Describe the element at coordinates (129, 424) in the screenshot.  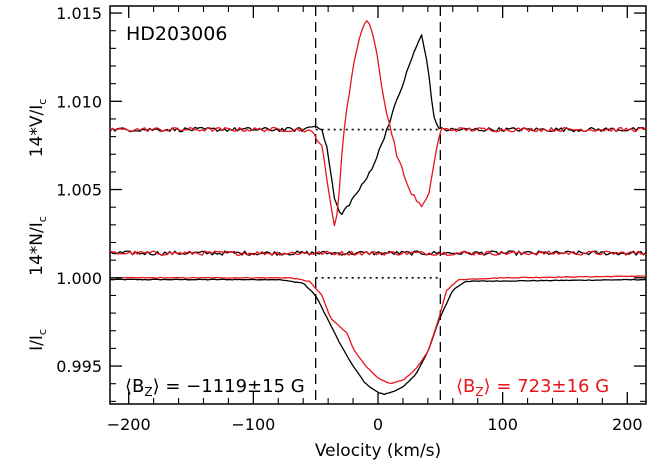
I see `x-tick-label: −200` at that location.